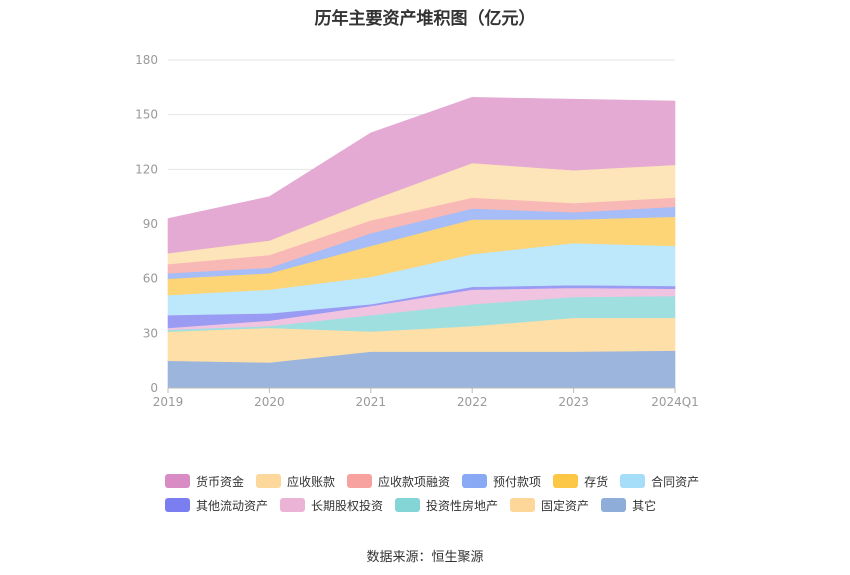  I want to click on legend-item-合同资产: 合同资产, so click(659, 481).